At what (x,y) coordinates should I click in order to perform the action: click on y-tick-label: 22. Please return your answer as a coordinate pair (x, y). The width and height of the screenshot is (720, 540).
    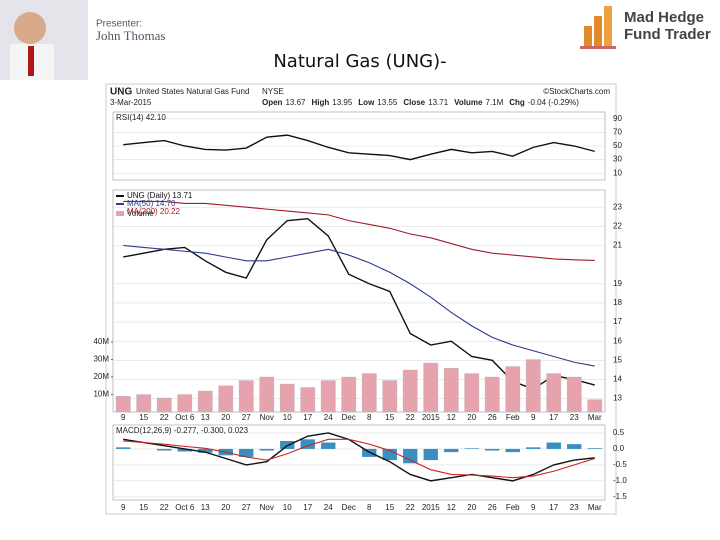
    Looking at the image, I should click on (617, 225).